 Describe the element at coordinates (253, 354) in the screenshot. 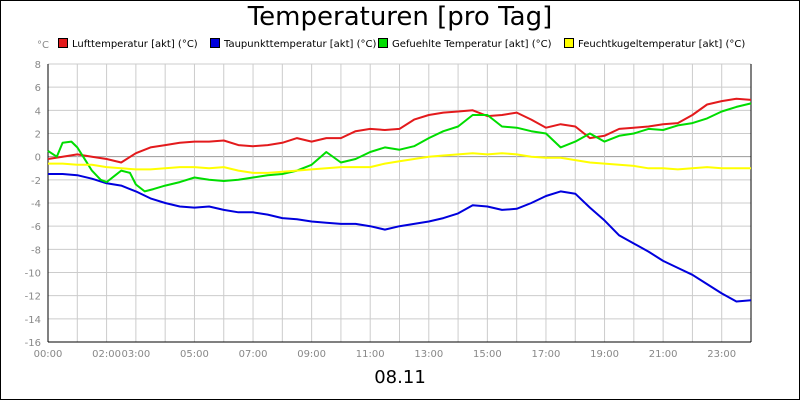

I see `x-tick-label: 07:00` at that location.